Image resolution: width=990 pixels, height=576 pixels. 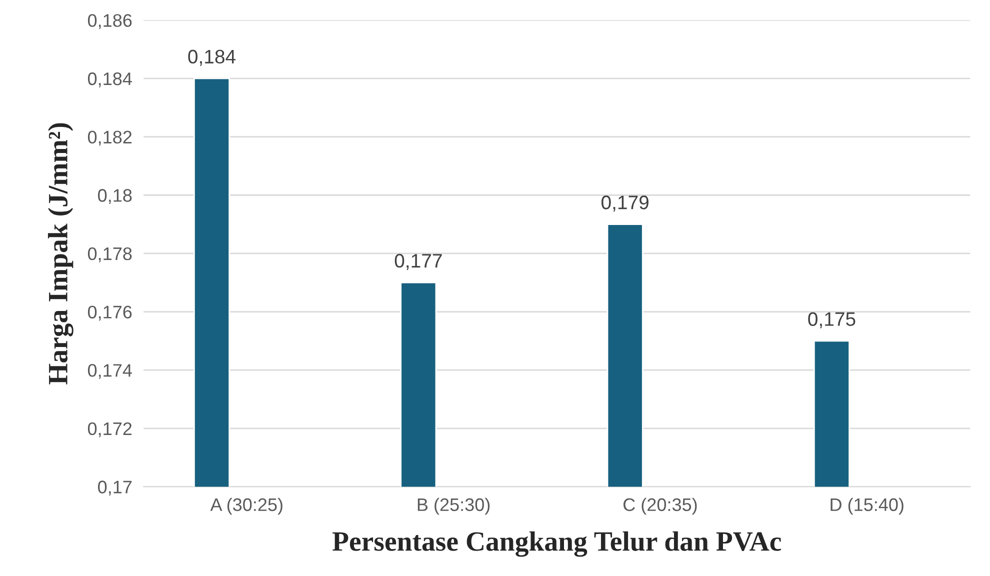 What do you see at coordinates (625, 204) in the screenshot?
I see `data-label: 0,179` at bounding box center [625, 204].